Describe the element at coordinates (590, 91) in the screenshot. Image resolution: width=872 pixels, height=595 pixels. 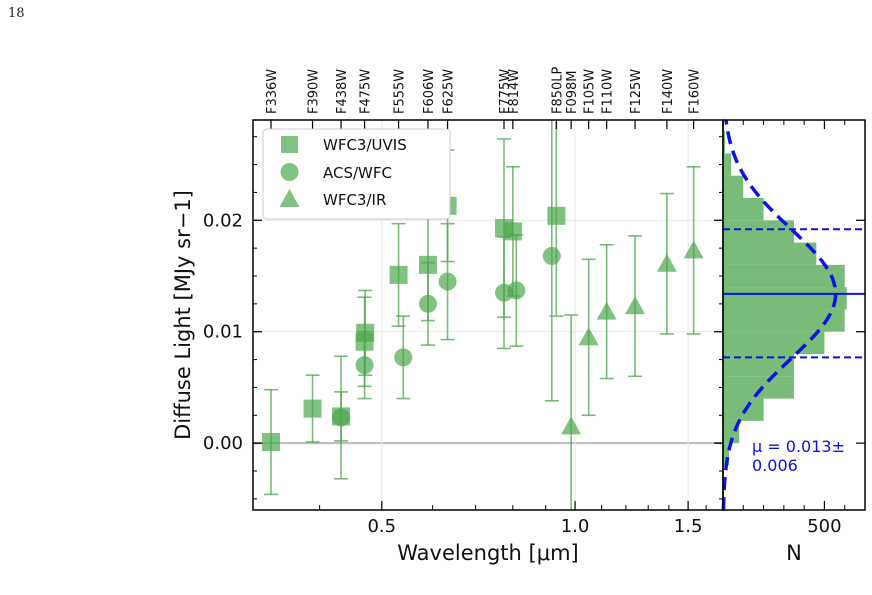
I see `filter-label: F105W` at that location.